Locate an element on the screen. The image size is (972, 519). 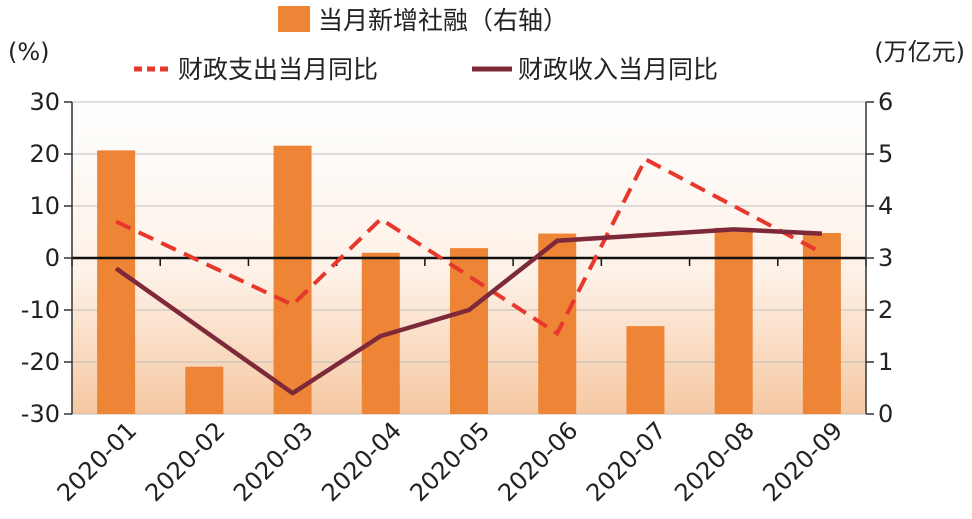
legend-label-expenditure: 财政支出当月同比 is located at coordinates (278, 69).